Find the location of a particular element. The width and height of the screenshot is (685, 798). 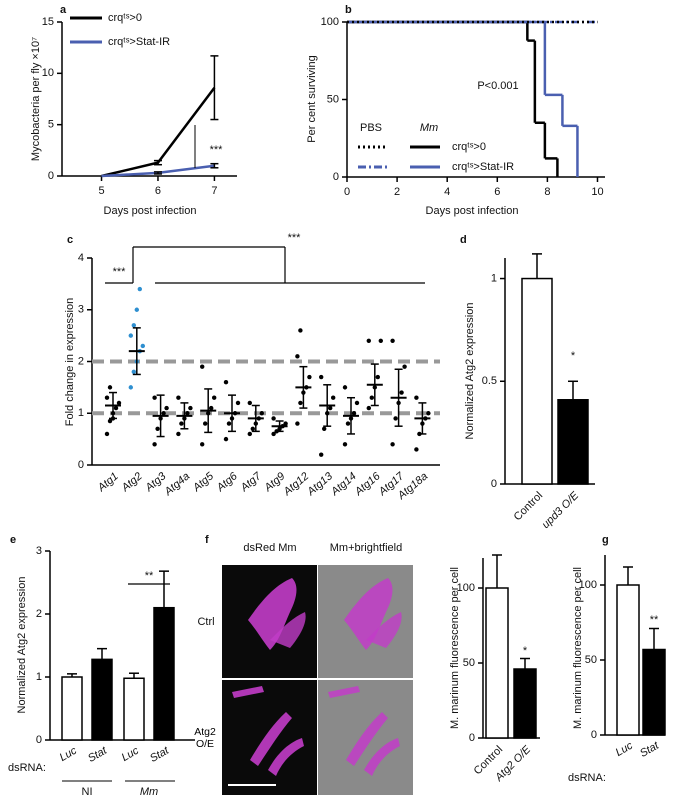

legend-header: PBS is located at coordinates (371, 128).